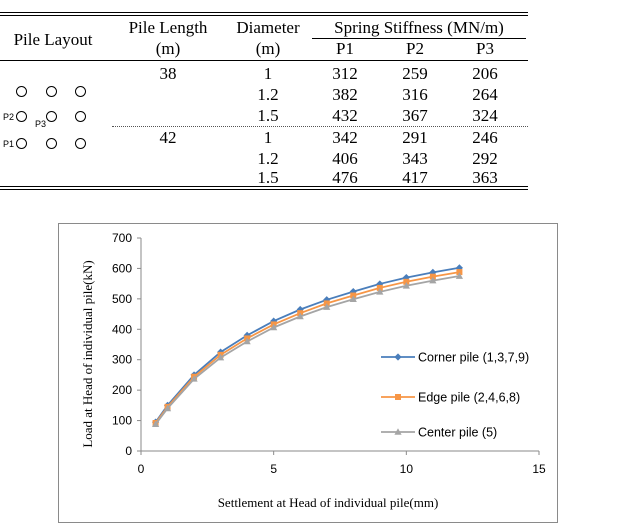  What do you see at coordinates (345, 94) in the screenshot?
I see `cell-p1: 382` at bounding box center [345, 94].